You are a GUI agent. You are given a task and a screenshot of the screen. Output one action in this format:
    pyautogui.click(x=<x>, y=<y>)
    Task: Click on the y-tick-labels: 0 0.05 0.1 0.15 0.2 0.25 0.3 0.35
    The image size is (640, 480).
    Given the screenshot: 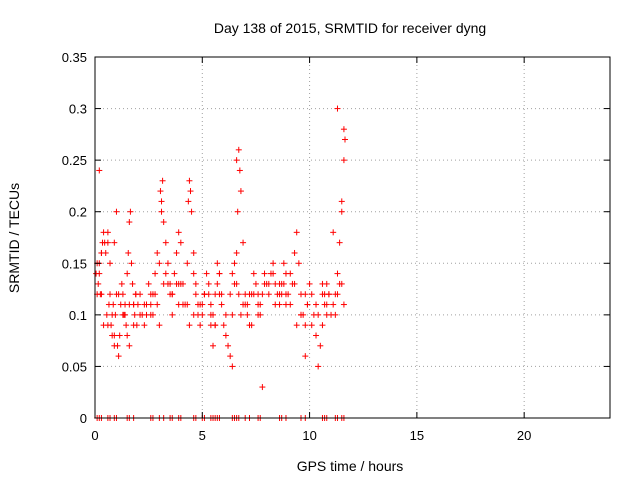 What is the action you would take?
    pyautogui.click(x=74, y=238)
    